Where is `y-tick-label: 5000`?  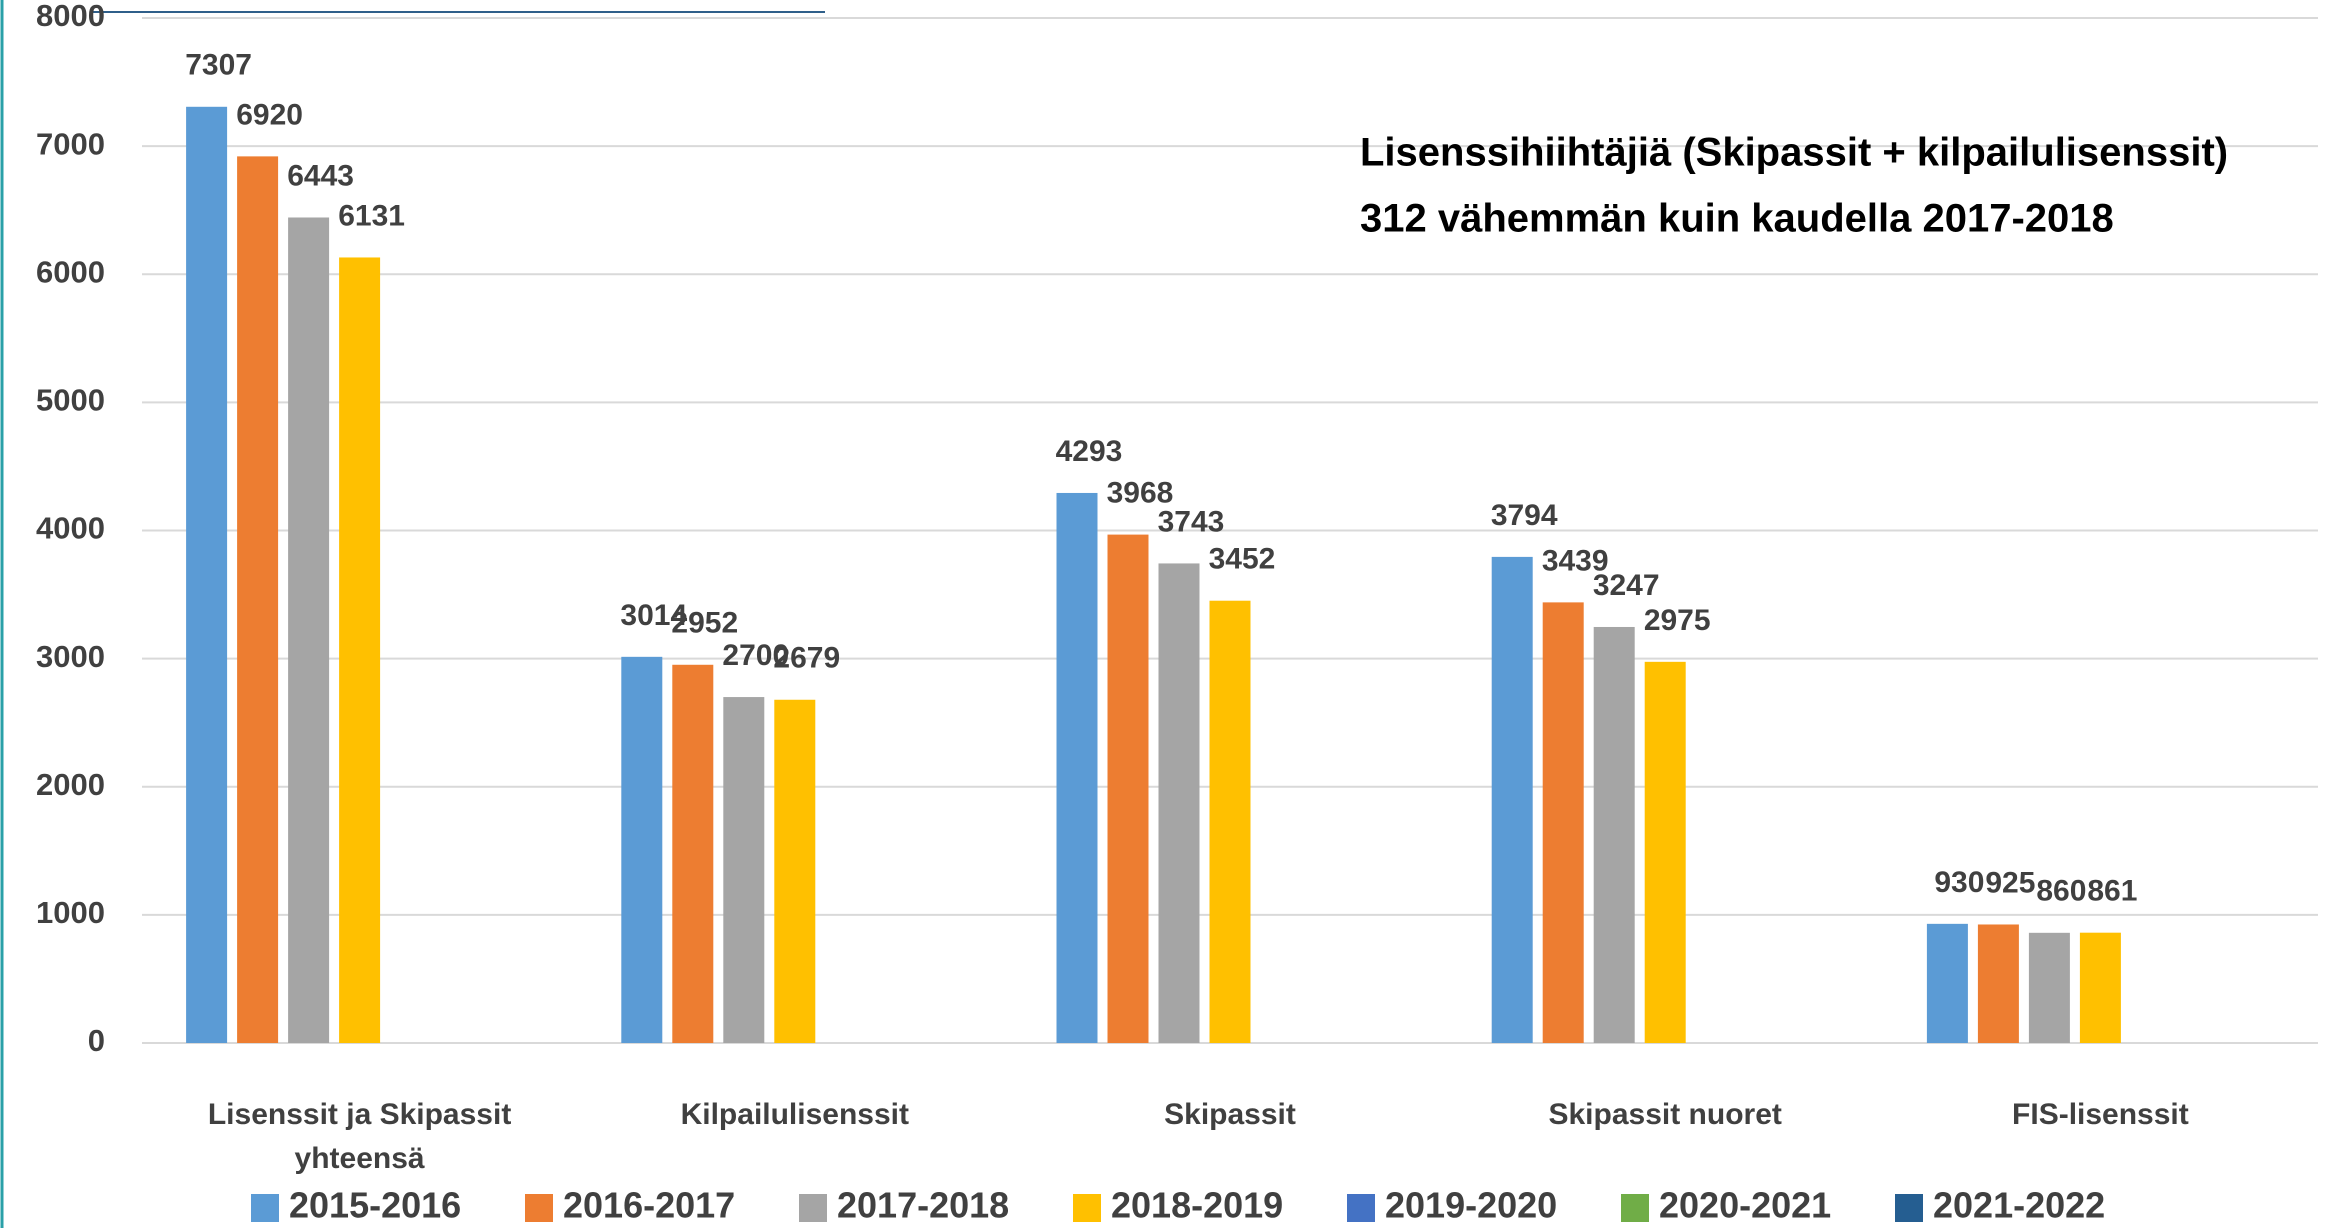 y-tick-label: 5000 is located at coordinates (70, 400).